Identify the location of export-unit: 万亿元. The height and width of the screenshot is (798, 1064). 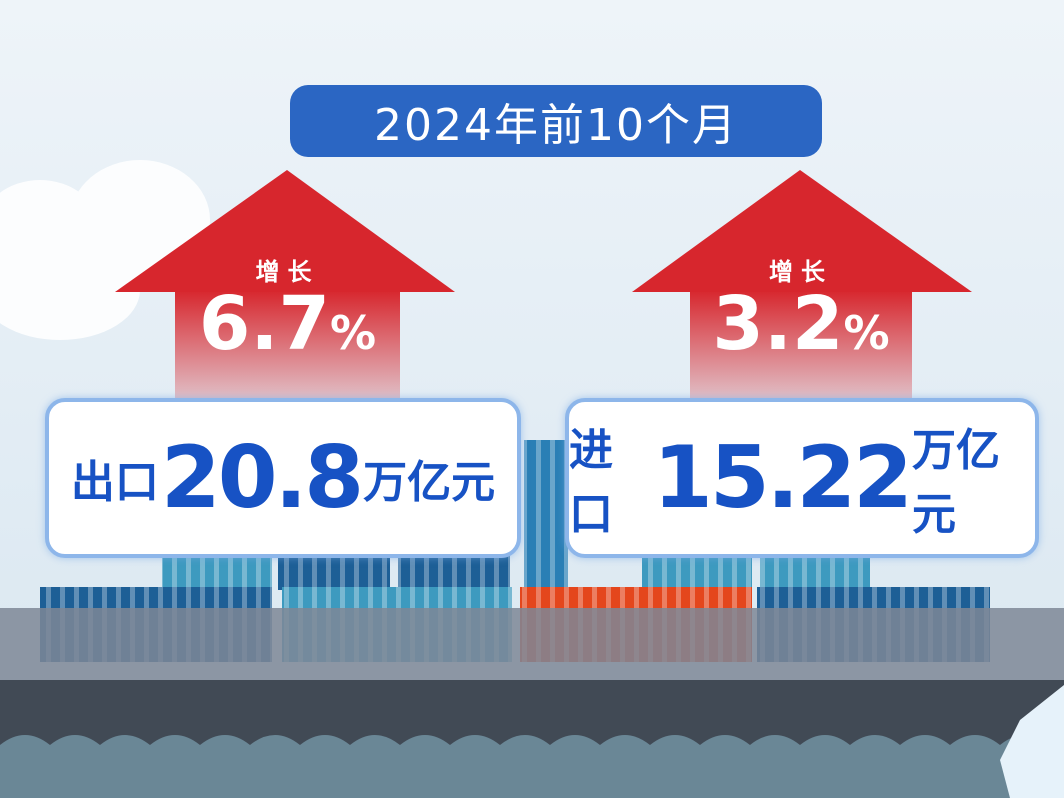
(429, 482).